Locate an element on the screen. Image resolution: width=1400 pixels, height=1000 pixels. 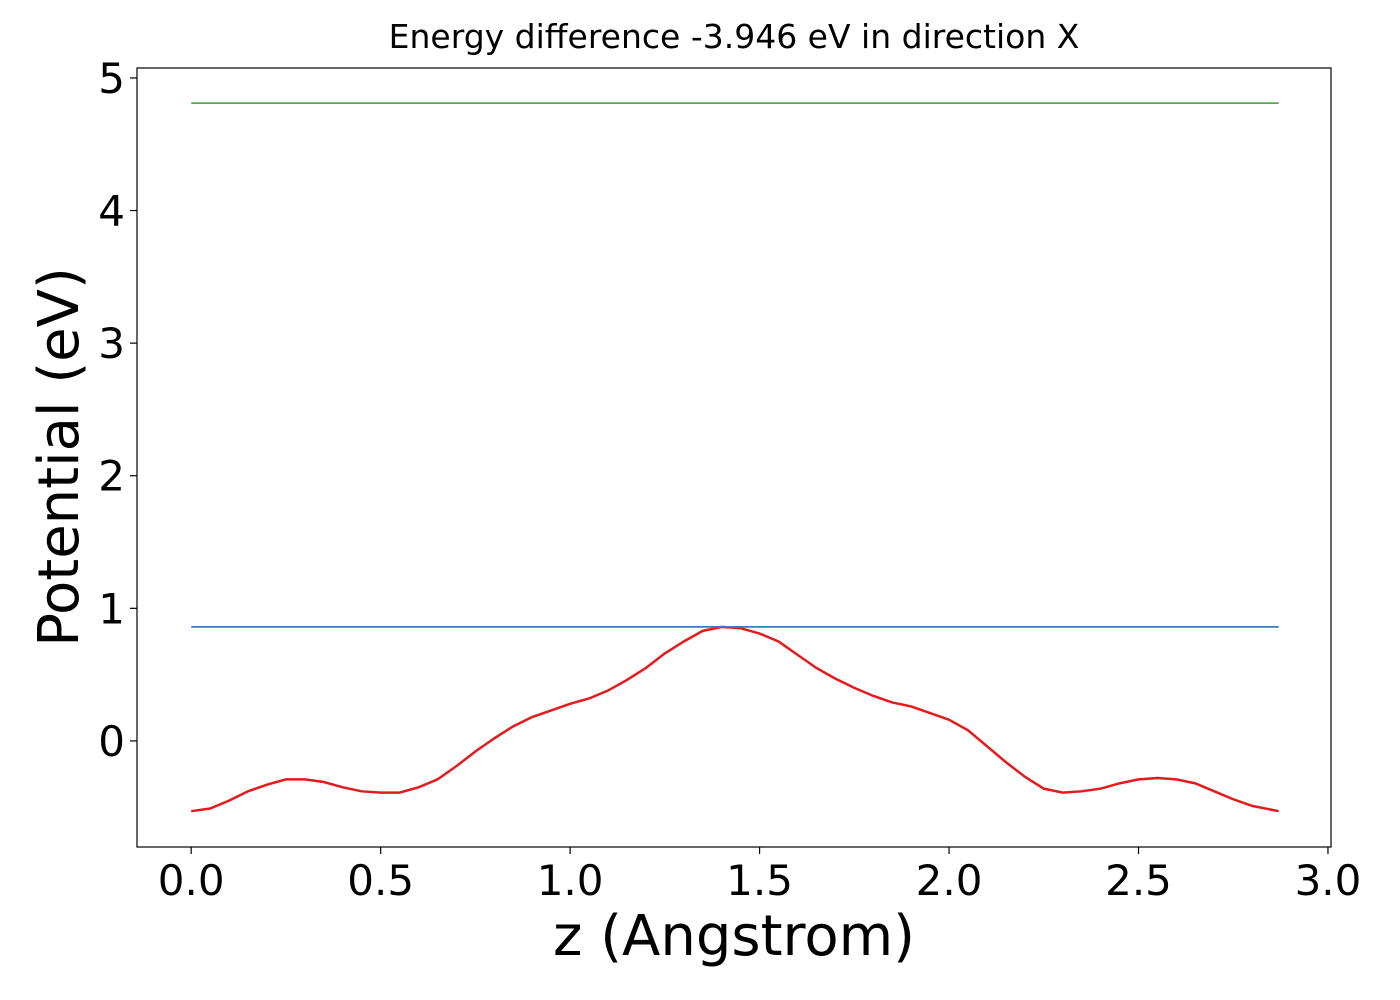
x-tick-label: 0.5 is located at coordinates (380, 880).